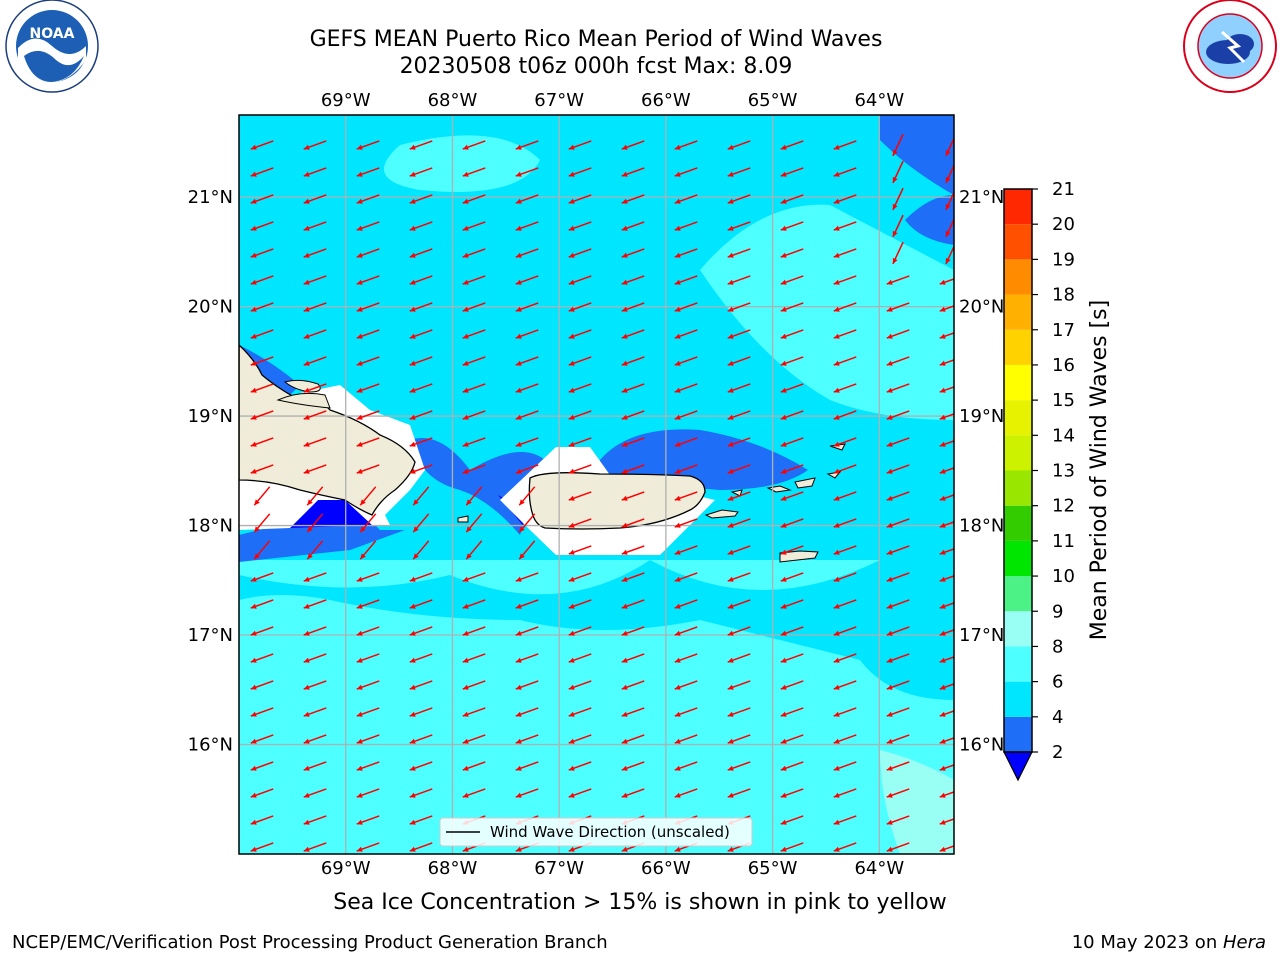 The image size is (1280, 960). I want to click on legend-label: Wind Wave Direction (unscaled), so click(610, 832).